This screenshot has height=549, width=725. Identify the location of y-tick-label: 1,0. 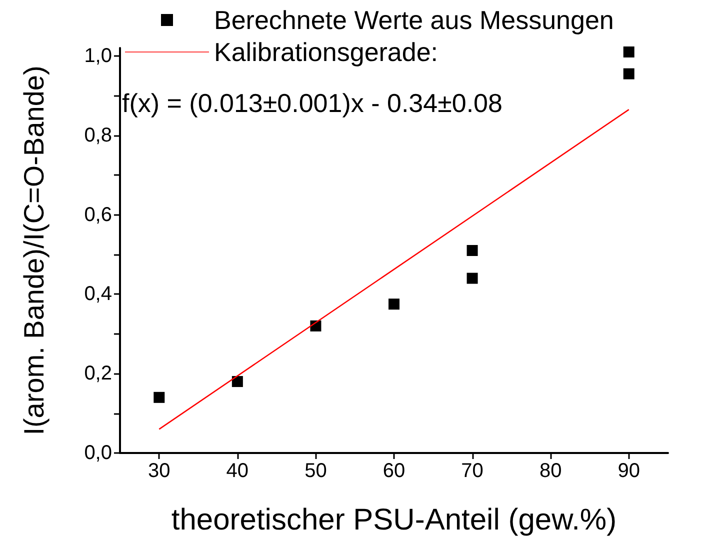
(98, 55).